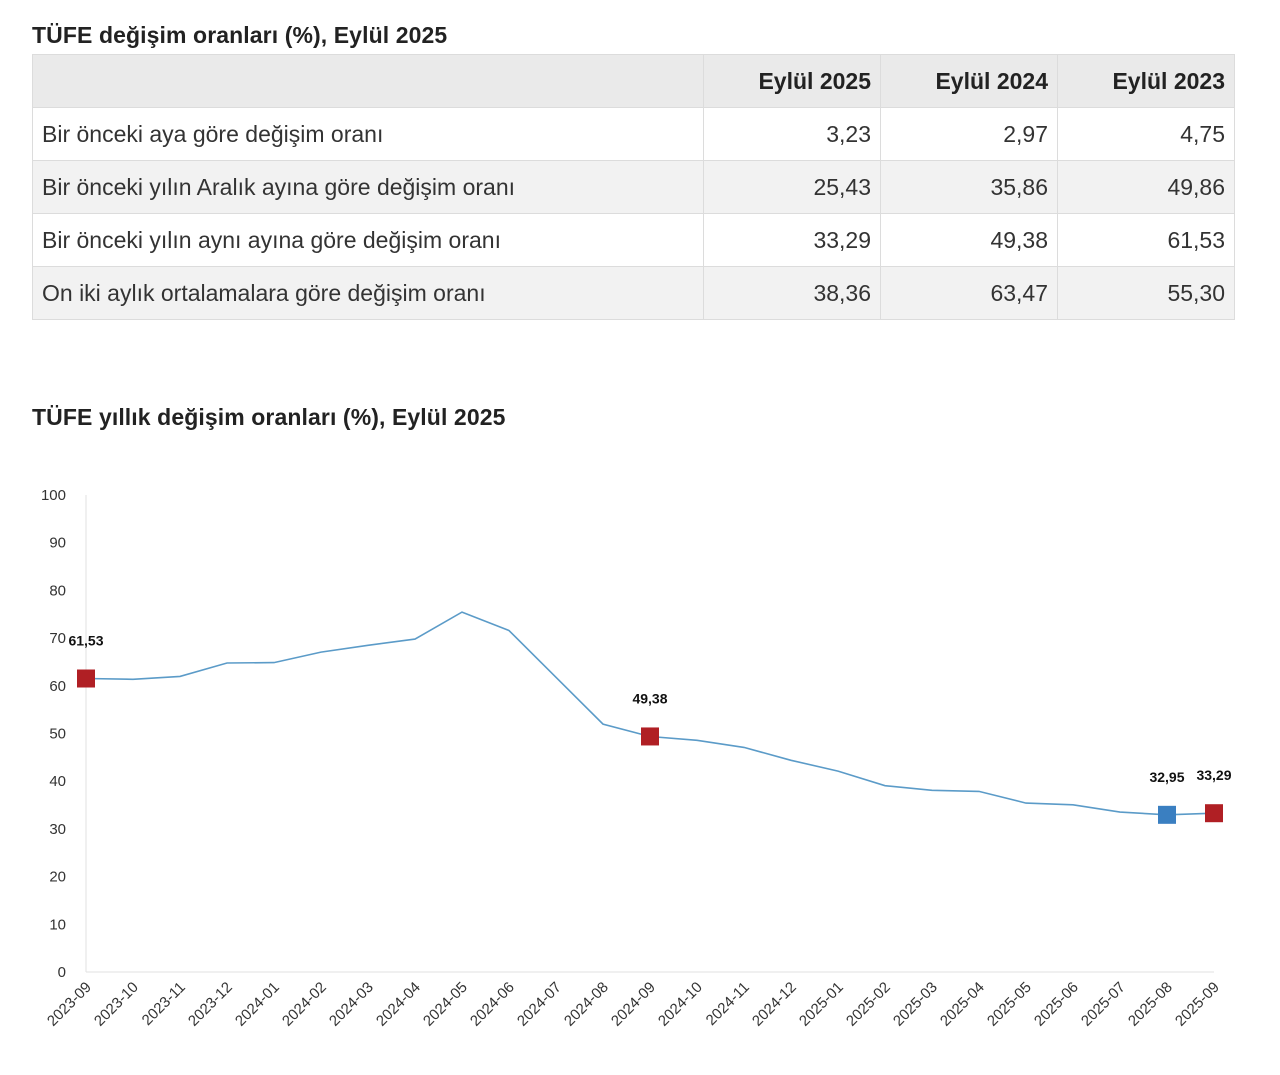 This screenshot has height=1075, width=1280. Describe the element at coordinates (57, 590) in the screenshot. I see `y-tick-label: 80` at that location.